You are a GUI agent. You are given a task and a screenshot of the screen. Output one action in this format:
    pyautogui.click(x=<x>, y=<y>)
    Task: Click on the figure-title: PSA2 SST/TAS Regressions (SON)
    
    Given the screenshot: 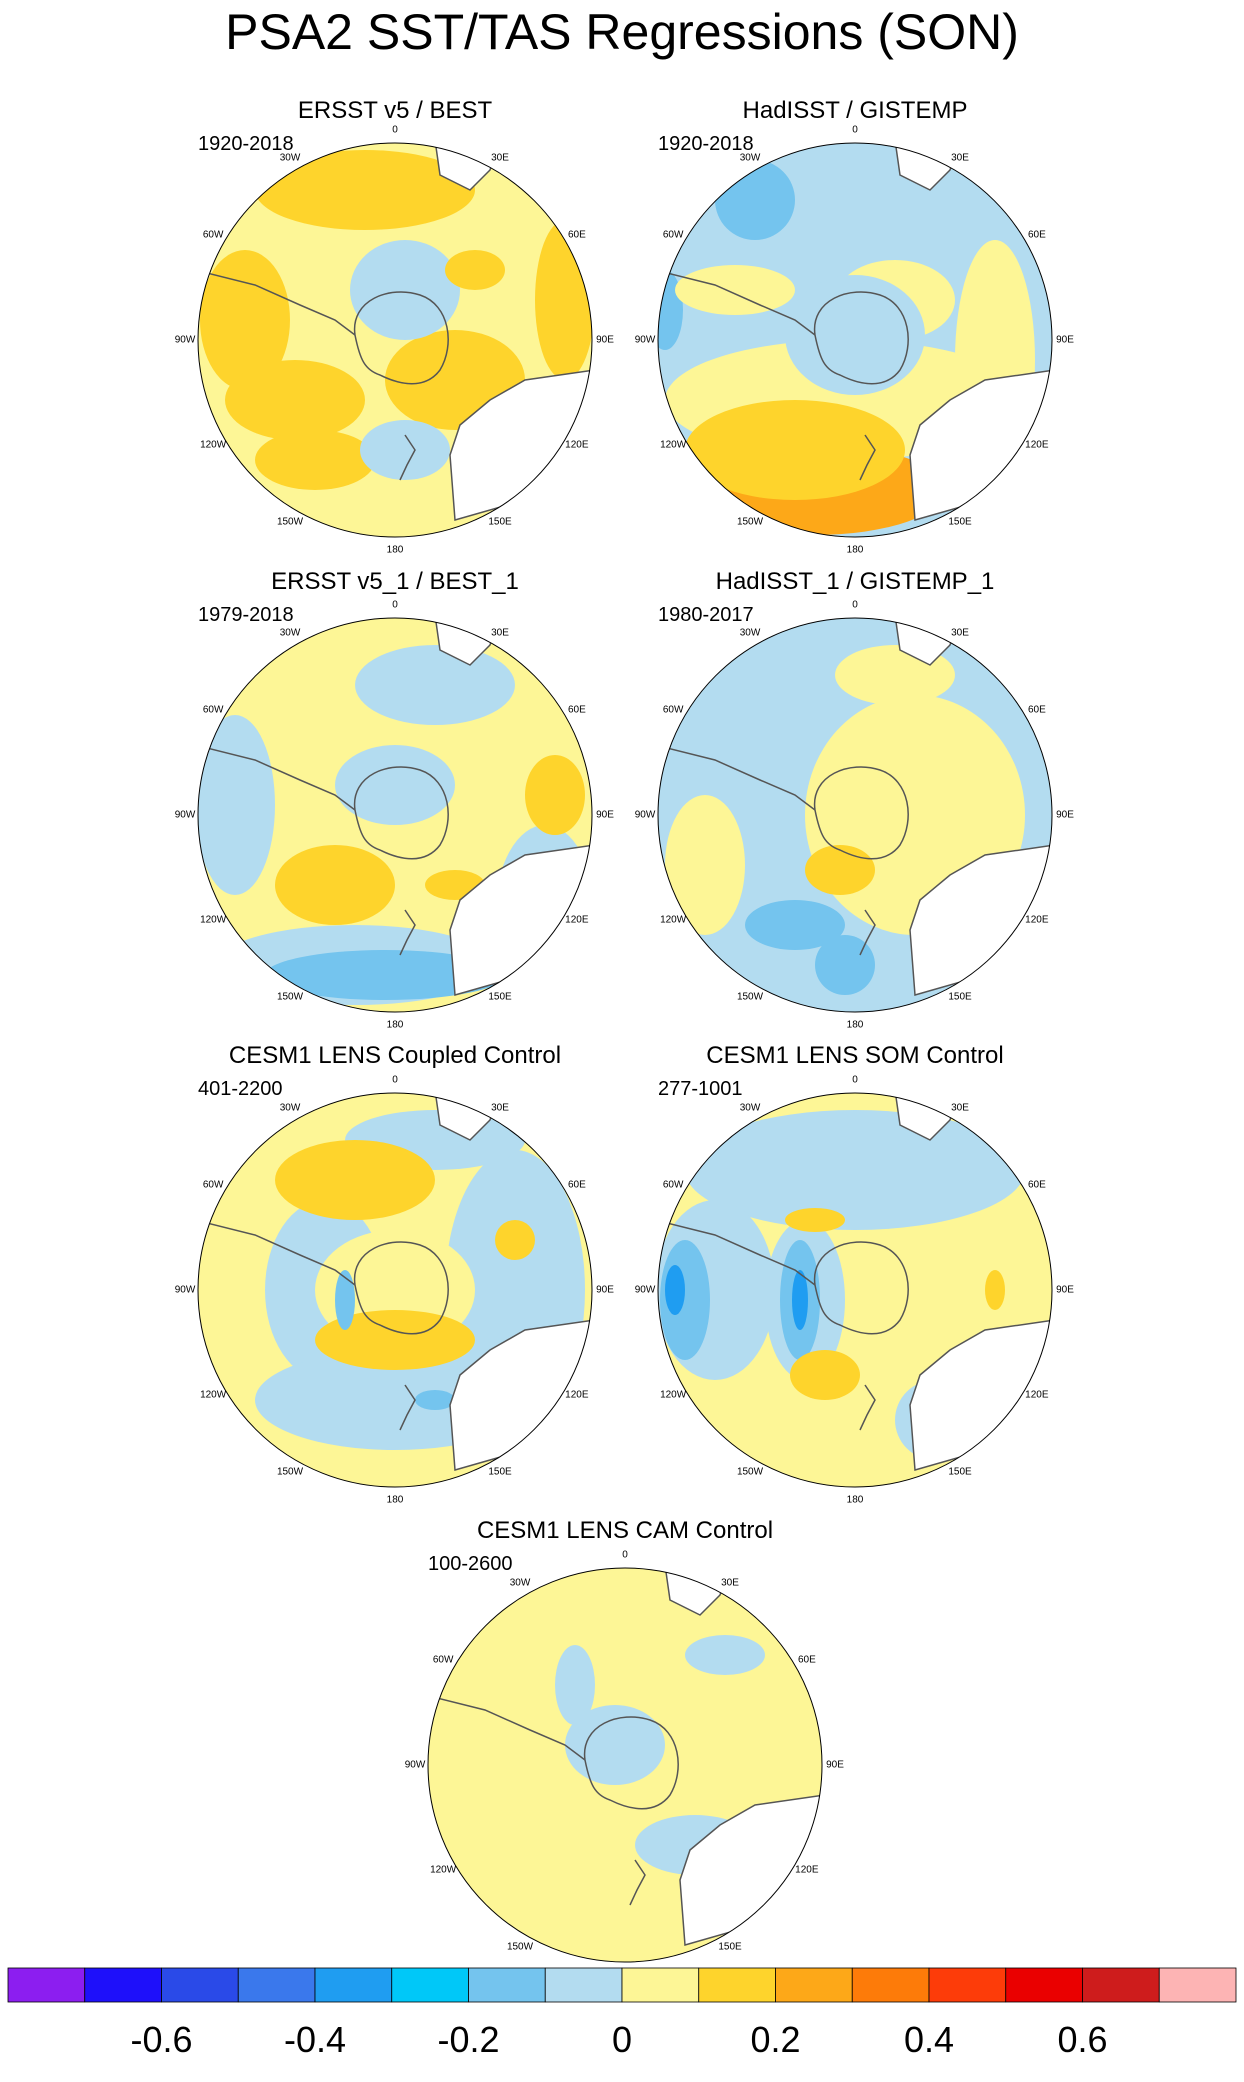 What is the action you would take?
    pyautogui.click(x=622, y=32)
    